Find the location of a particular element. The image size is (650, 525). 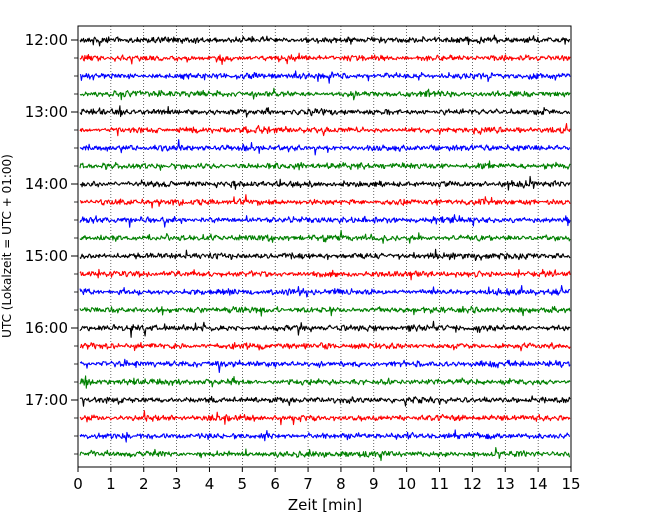

x-tick-label: 14 is located at coordinates (538, 484).